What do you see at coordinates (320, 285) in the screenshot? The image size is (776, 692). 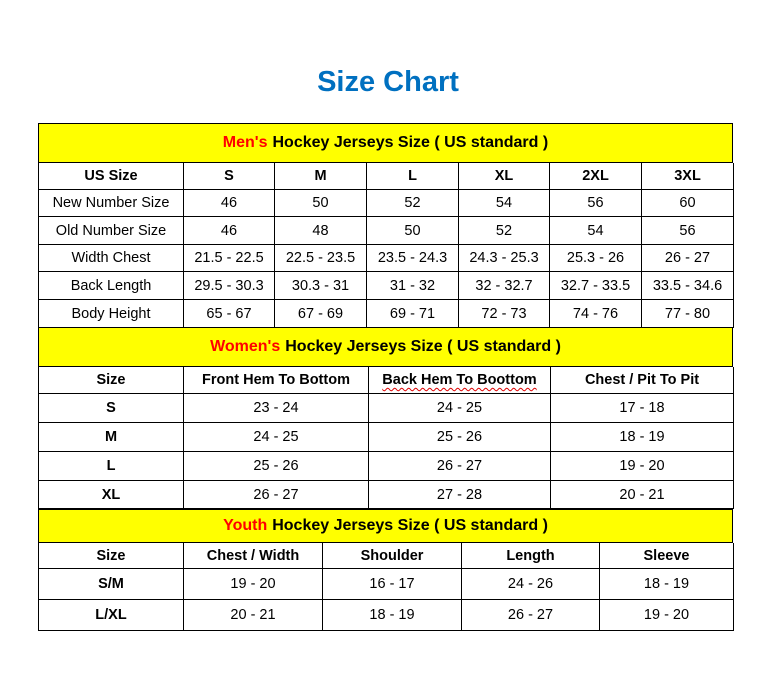 I see `cell-text: 30.3 - 31` at bounding box center [320, 285].